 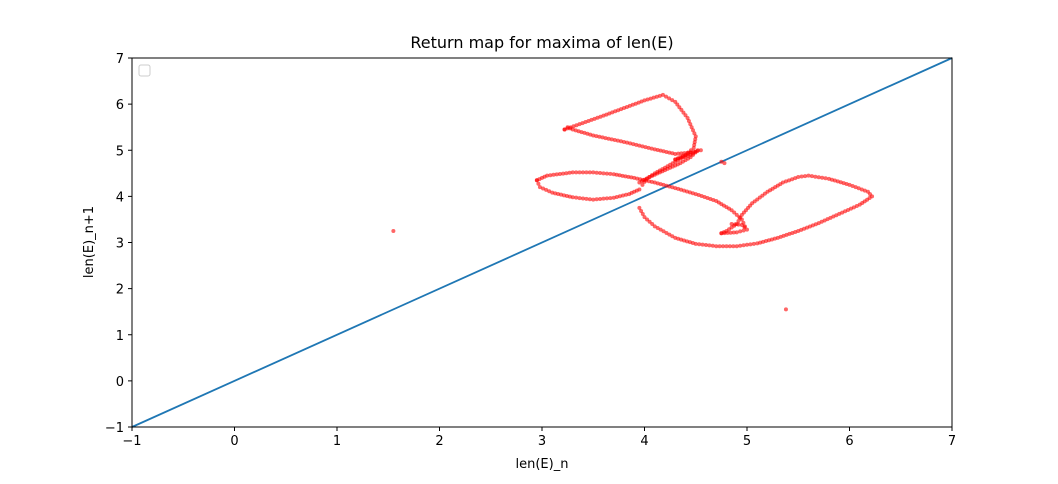 What do you see at coordinates (120, 197) in the screenshot?
I see `y-tick-label: 4` at bounding box center [120, 197].